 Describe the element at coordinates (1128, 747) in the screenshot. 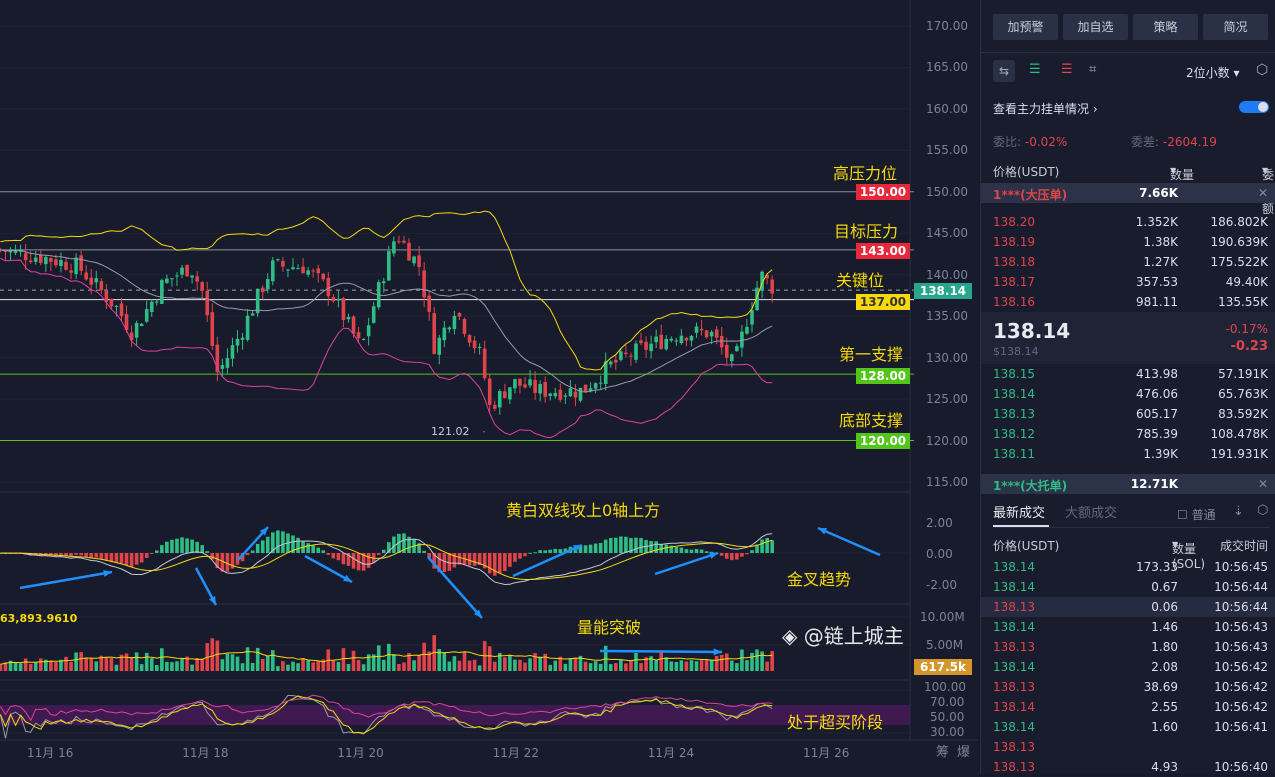

I see `trade-row: 138.13` at that location.